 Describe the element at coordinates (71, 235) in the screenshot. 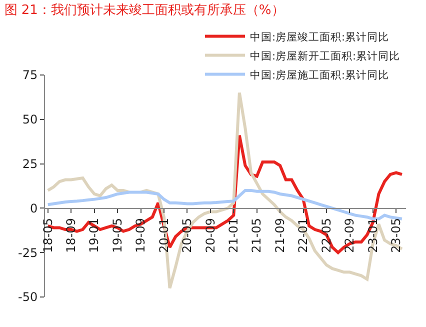

I see `x-tick-label: 18-09` at that location.